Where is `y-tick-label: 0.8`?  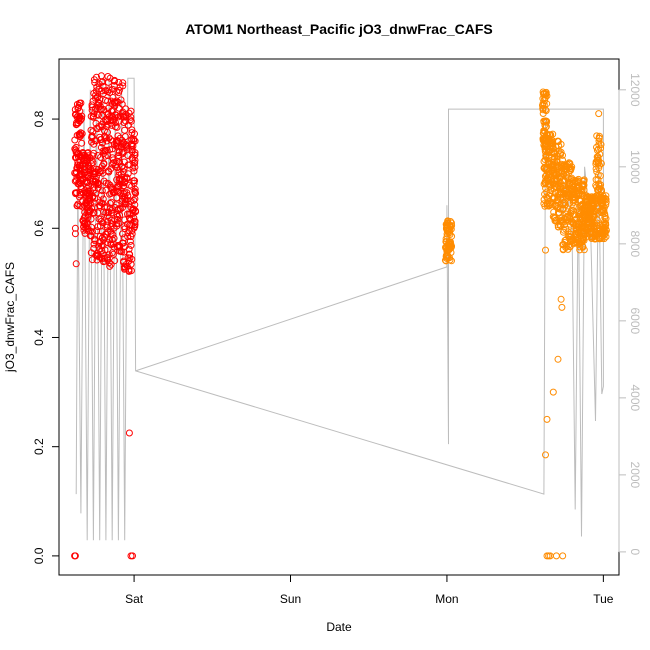 y-tick-label: 0.8 is located at coordinates (39, 118).